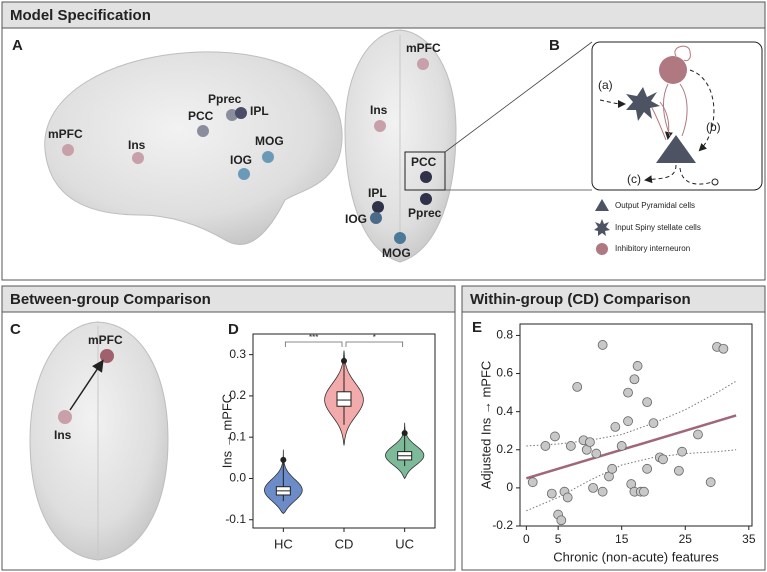  What do you see at coordinates (676, 149) in the screenshot?
I see `pyramidal` at bounding box center [676, 149].